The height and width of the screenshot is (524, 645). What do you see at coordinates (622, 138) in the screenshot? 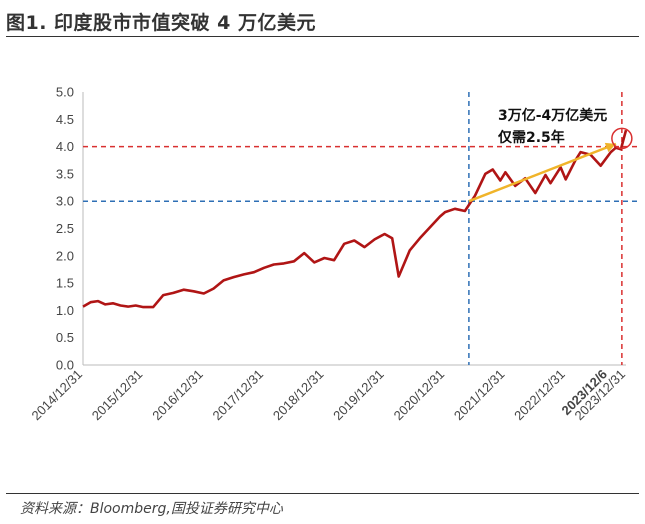
I see `milestone-circle` at bounding box center [622, 138].